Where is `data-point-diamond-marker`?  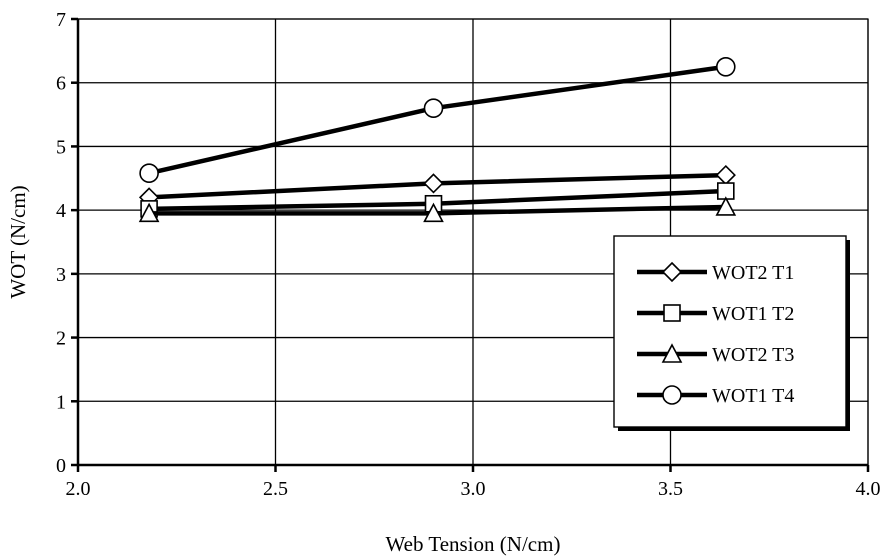 data-point-diamond-marker is located at coordinates (433, 183).